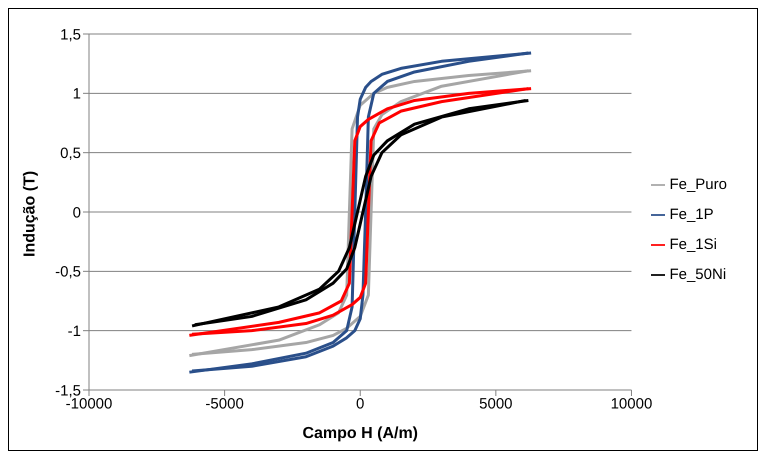 This screenshot has width=766, height=459. What do you see at coordinates (697, 274) in the screenshot?
I see `legend-label: Fe_50Ni` at bounding box center [697, 274].